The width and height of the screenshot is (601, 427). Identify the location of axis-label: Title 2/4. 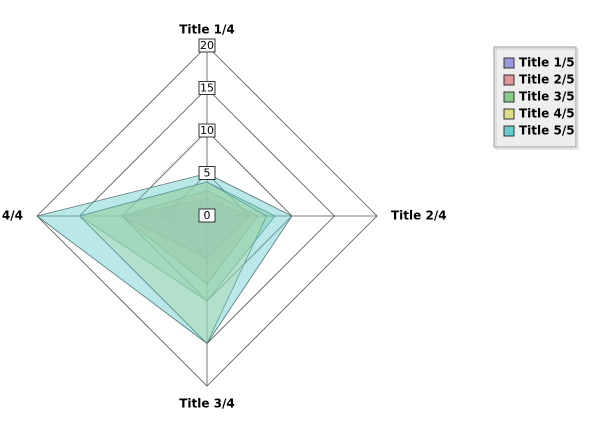
(419, 216).